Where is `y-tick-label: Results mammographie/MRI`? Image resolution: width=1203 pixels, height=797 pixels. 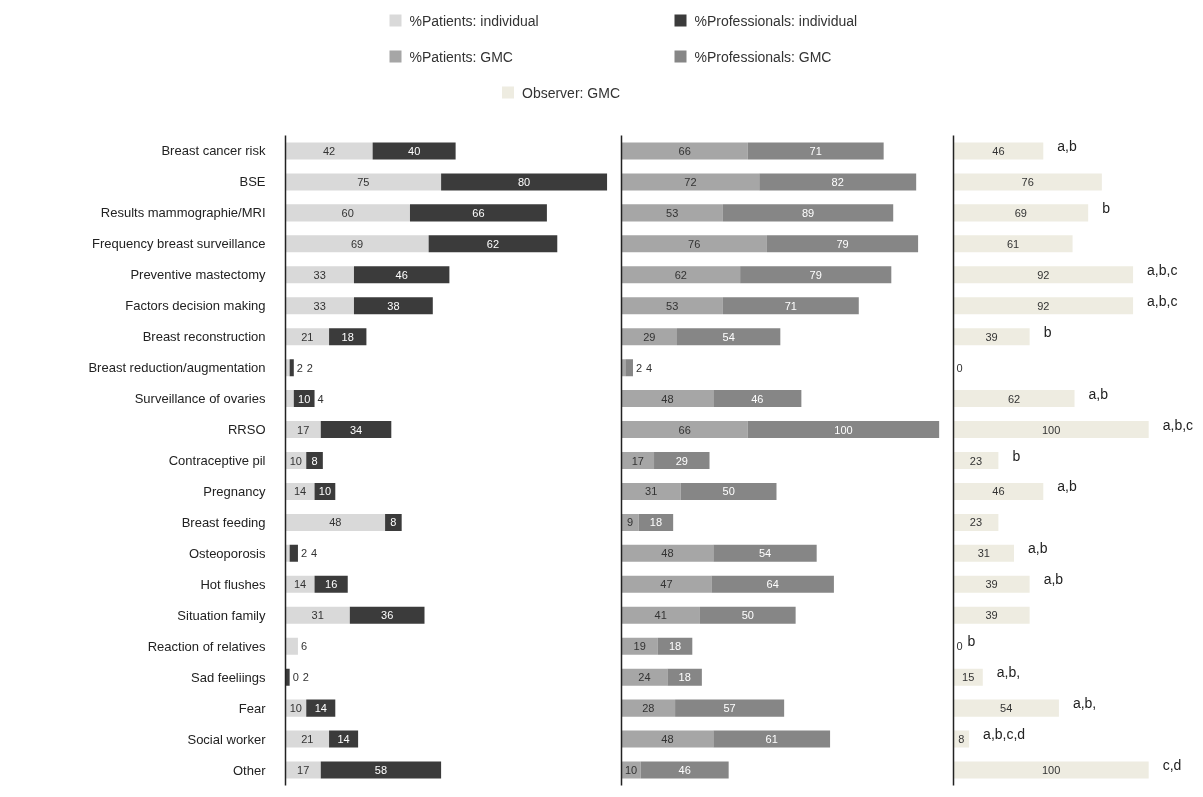 y-tick-label: Results mammographie/MRI is located at coordinates (183, 213).